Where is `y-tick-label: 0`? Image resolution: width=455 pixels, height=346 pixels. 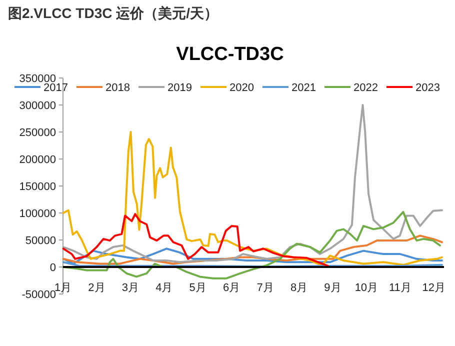
y-tick-label: 0 is located at coordinates (53, 268).